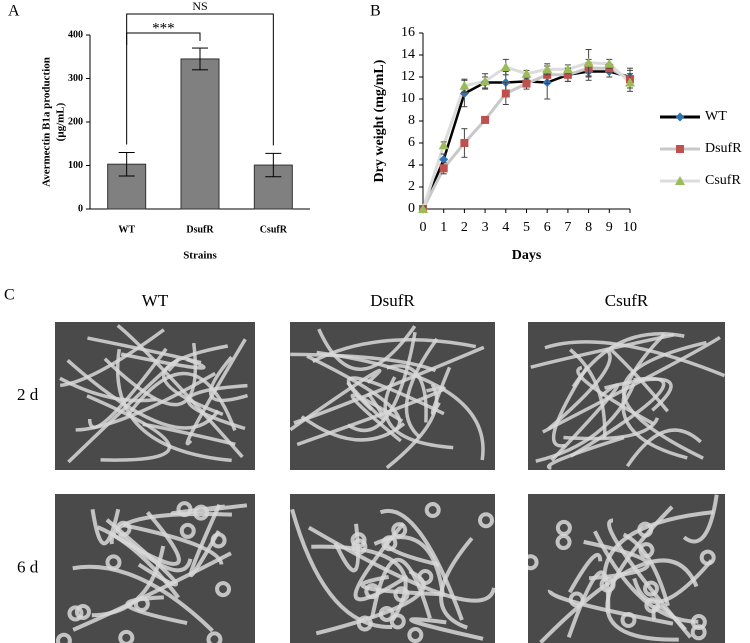 Image resolution: width=750 pixels, height=643 pixels. What do you see at coordinates (423, 227) in the screenshot?
I see `x-tick-label: 0` at bounding box center [423, 227].